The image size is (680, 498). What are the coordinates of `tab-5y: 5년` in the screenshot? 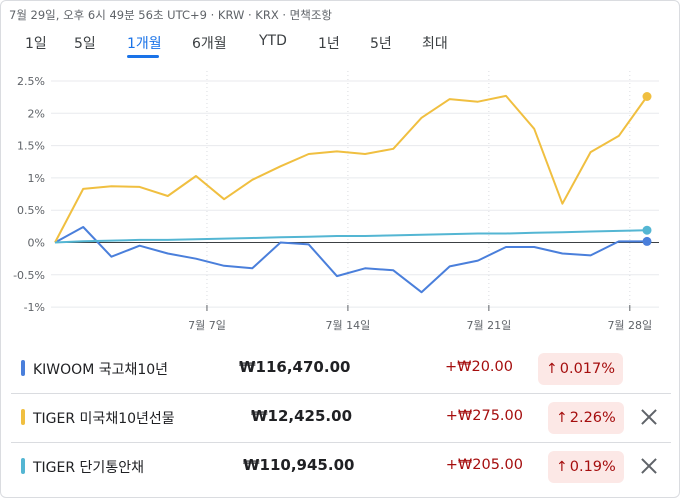 It's located at (381, 44).